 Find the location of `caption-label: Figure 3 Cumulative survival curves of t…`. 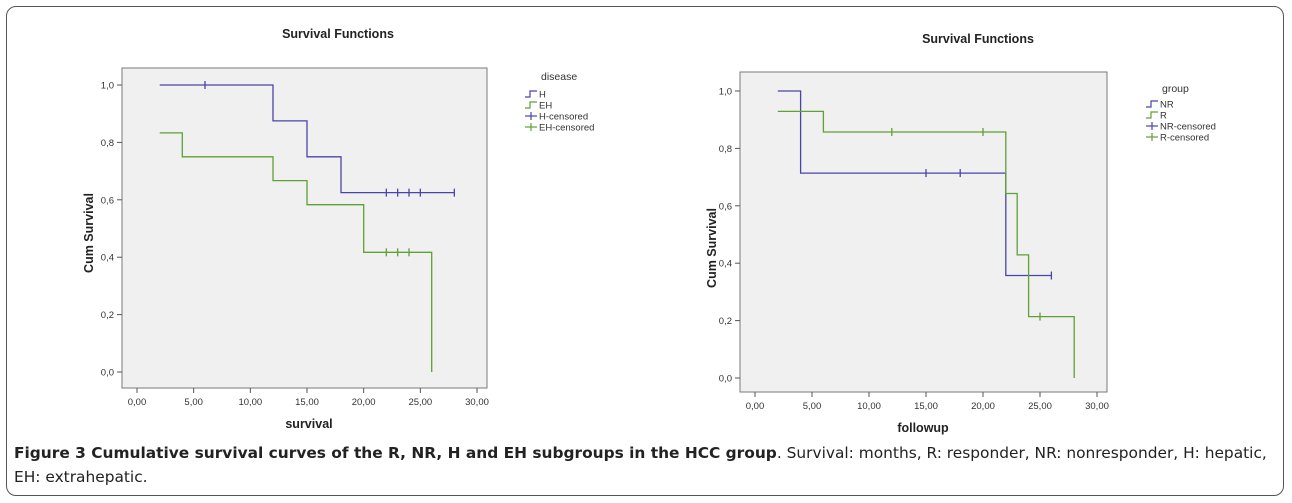

caption-label: Figure 3 Cumulative survival curves of t… is located at coordinates (395, 453).